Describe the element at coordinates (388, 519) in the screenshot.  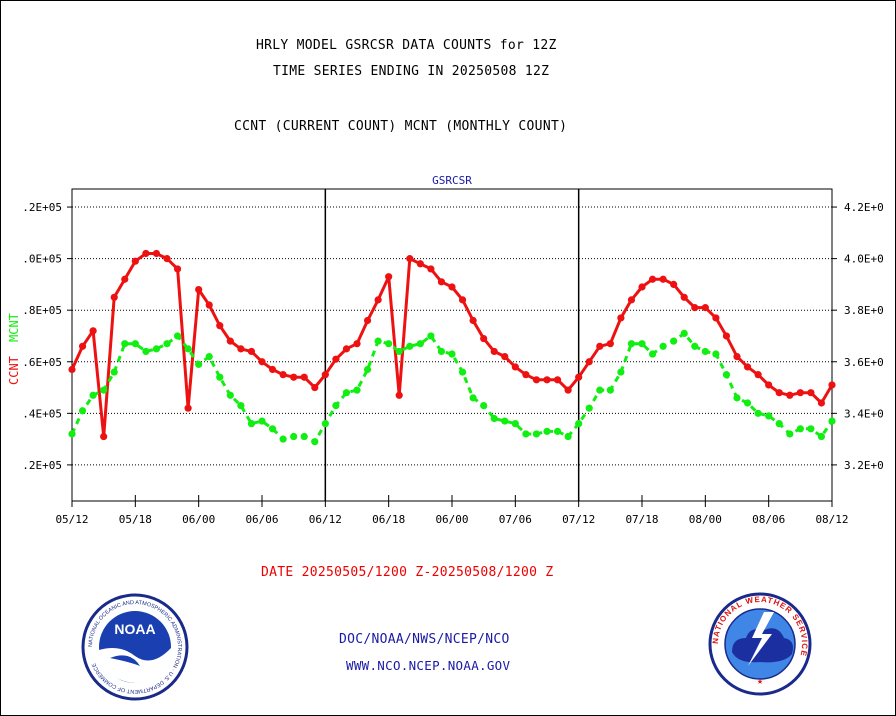
I see `x-tick-label: 06/18` at that location.